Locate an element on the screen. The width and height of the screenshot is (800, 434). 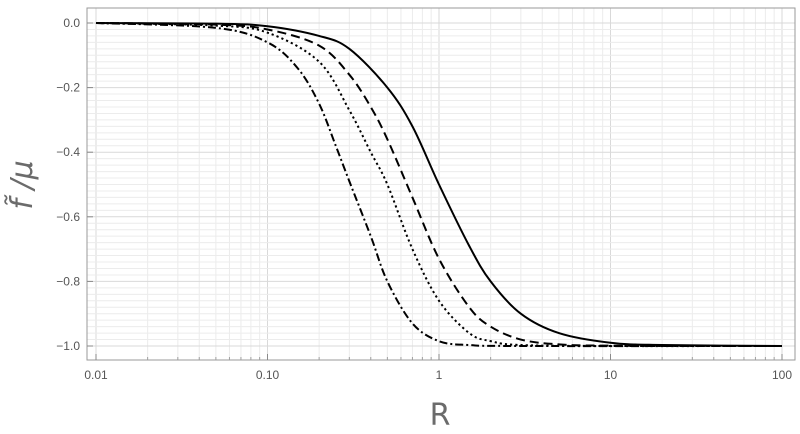
y-tick-label: 0.0 is located at coordinates (71, 23).